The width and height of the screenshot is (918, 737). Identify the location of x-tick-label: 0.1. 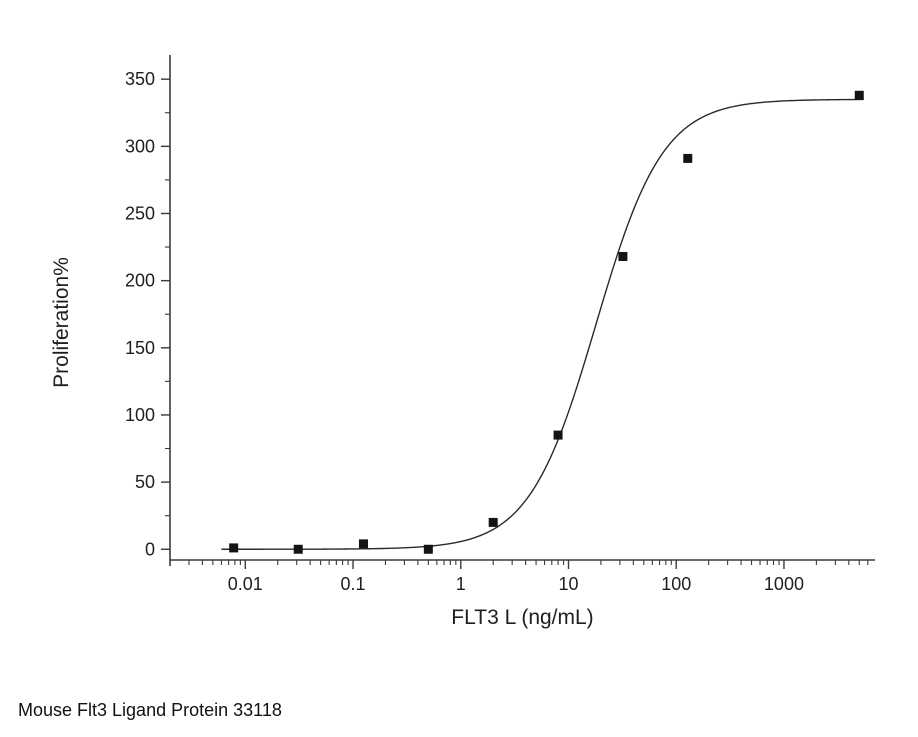
(353, 584).